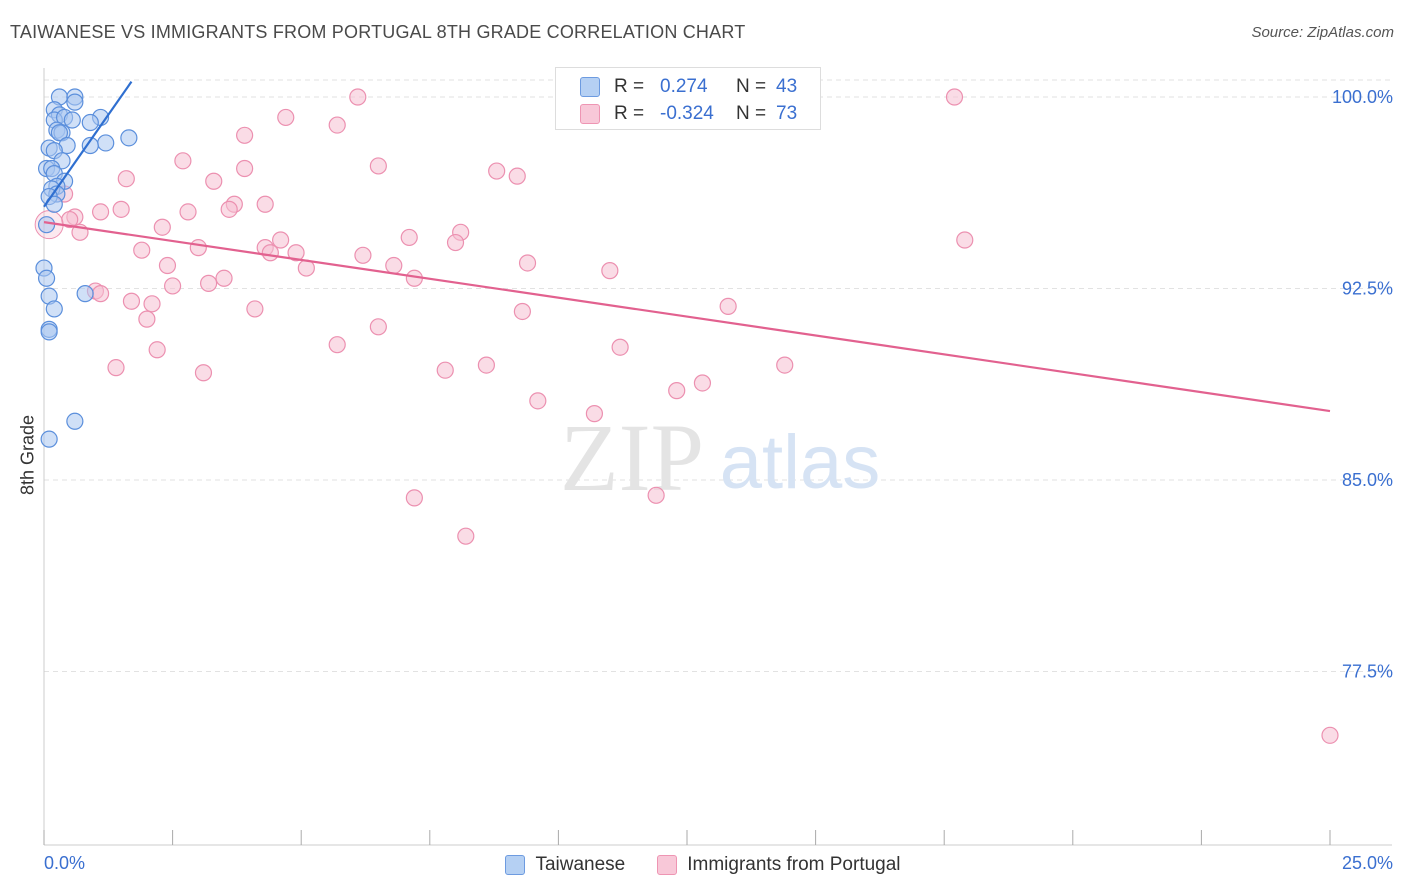  What do you see at coordinates (1367, 289) in the screenshot?
I see `y-tick-label: 92.5%` at bounding box center [1367, 289].